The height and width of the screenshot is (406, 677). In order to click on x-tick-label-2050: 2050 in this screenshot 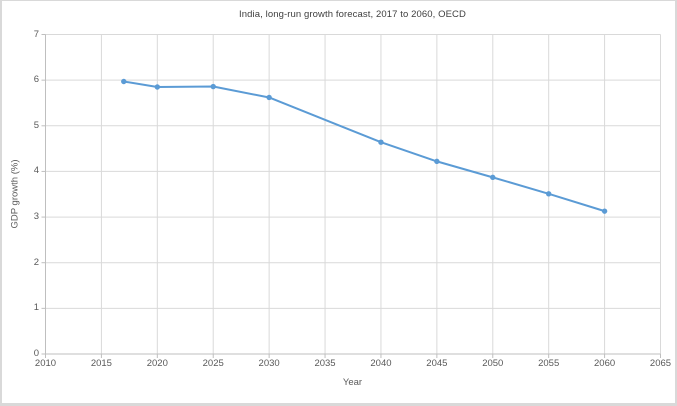, I will do `click(493, 363)`.